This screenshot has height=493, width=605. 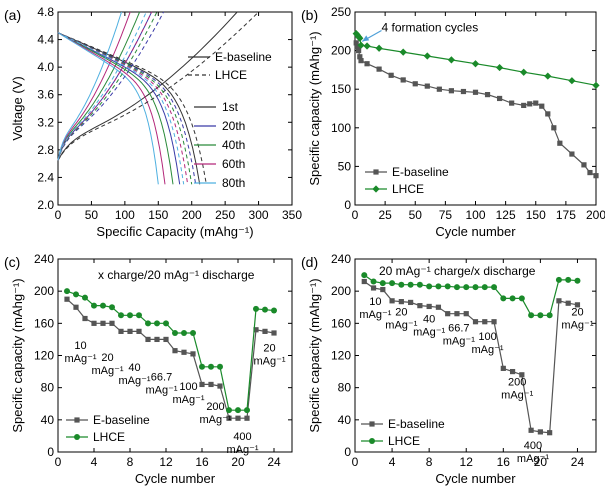 I want to click on rate-label-value: 400, so click(x=533, y=446).